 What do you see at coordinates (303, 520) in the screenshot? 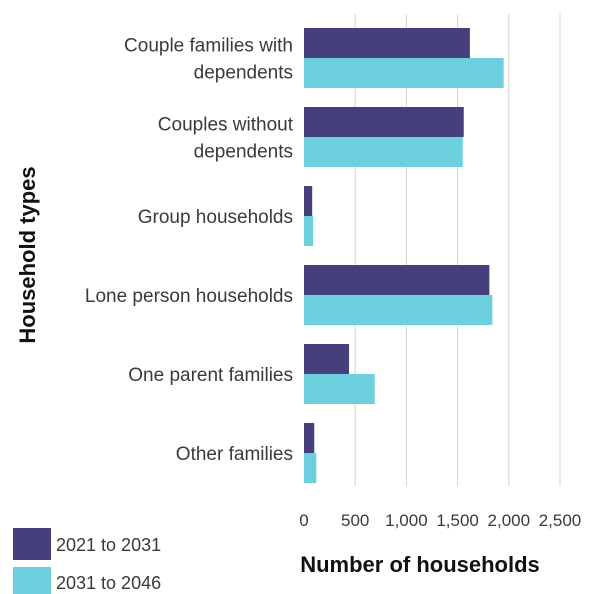
I see `x-tick-label: 0` at bounding box center [303, 520].